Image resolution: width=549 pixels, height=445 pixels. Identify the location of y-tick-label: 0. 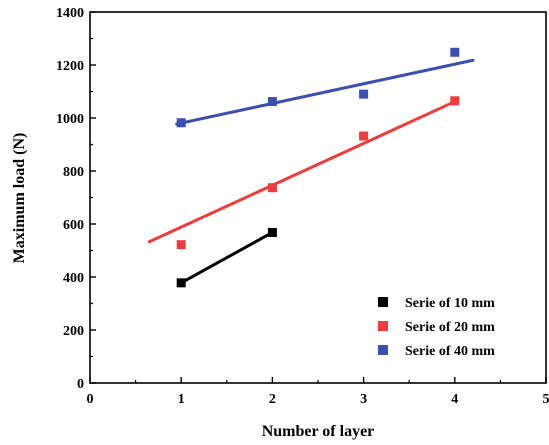
(80, 384).